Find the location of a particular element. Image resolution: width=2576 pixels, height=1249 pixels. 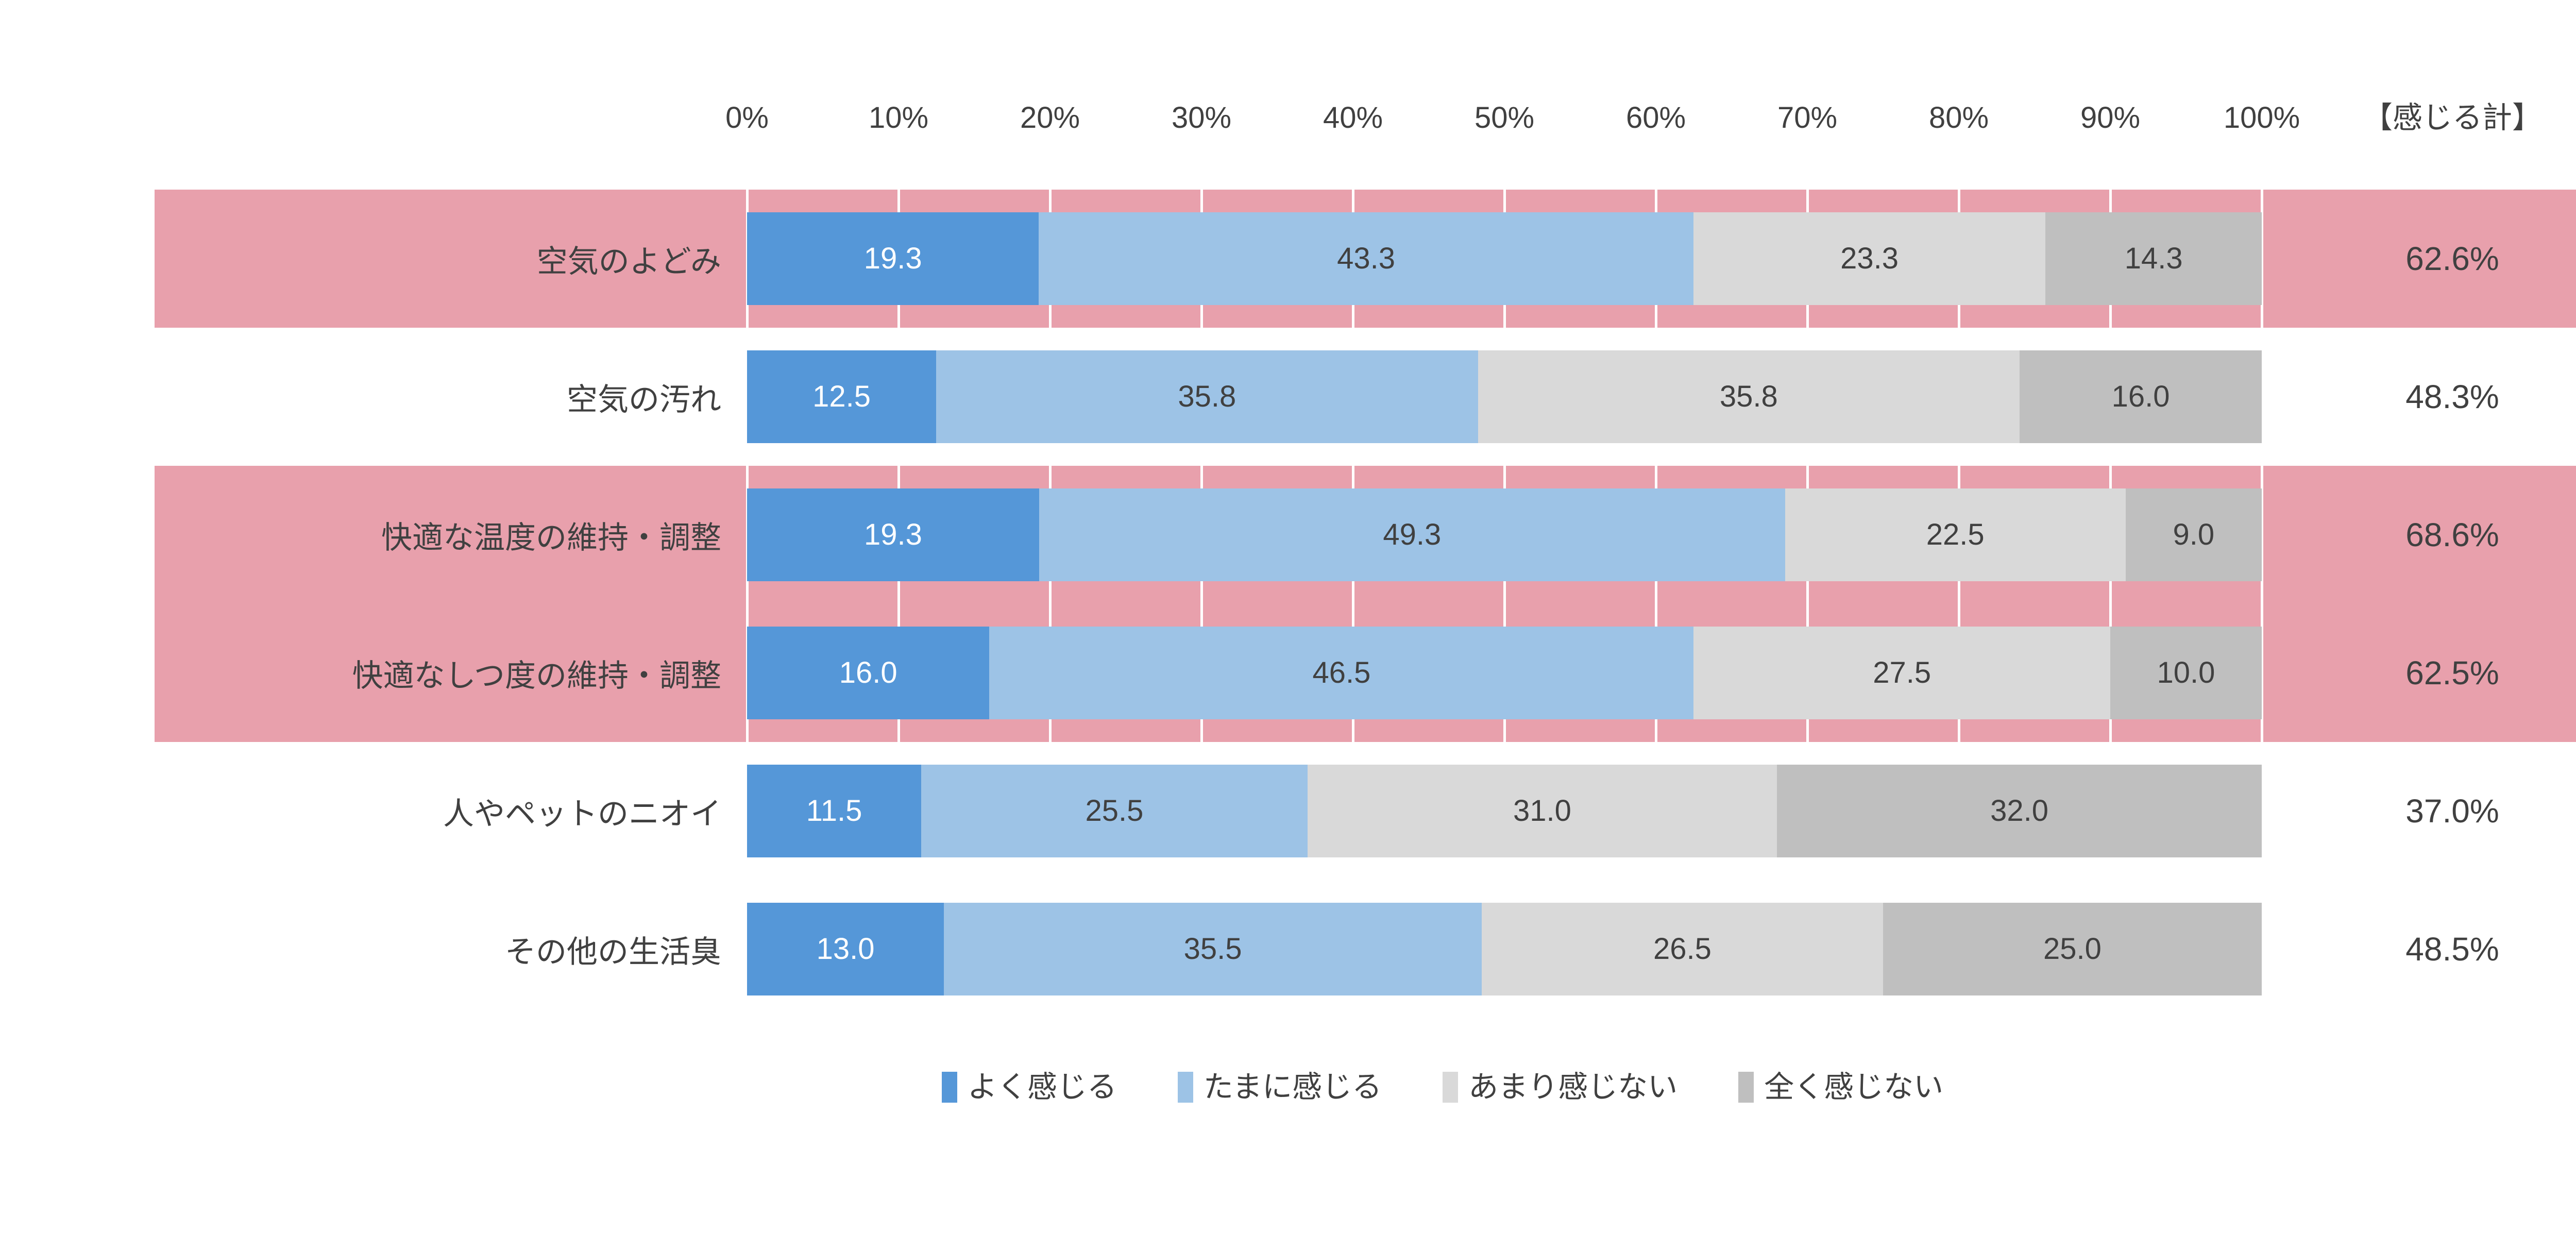

row-total-value: 62.5% is located at coordinates (2452, 672).